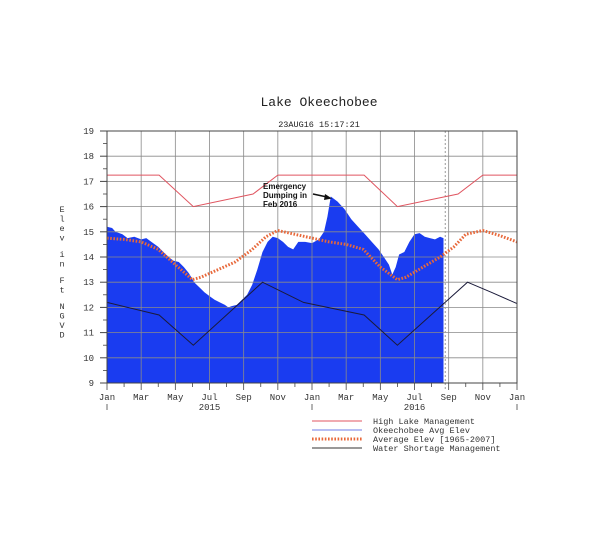 The image size is (605, 547). Describe the element at coordinates (285, 195) in the screenshot. I see `annotation-line-2: Dumping in` at that location.